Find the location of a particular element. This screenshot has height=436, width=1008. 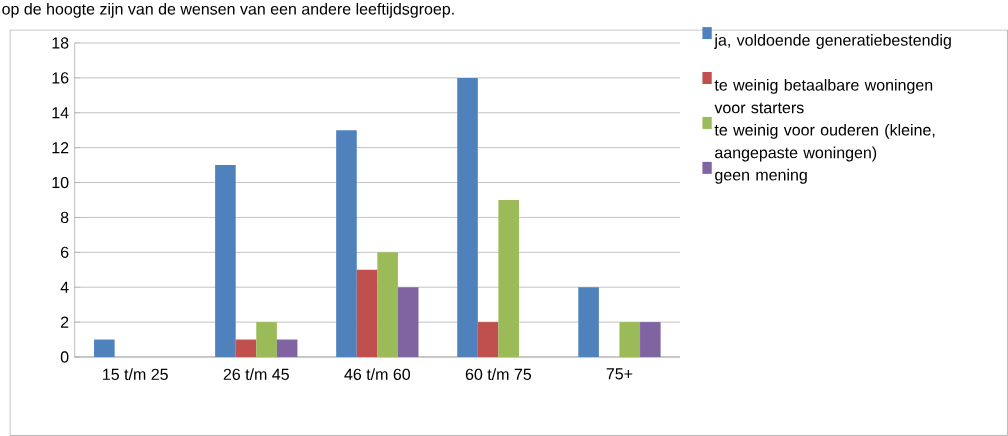

y-tick-label: 8 is located at coordinates (64, 217).